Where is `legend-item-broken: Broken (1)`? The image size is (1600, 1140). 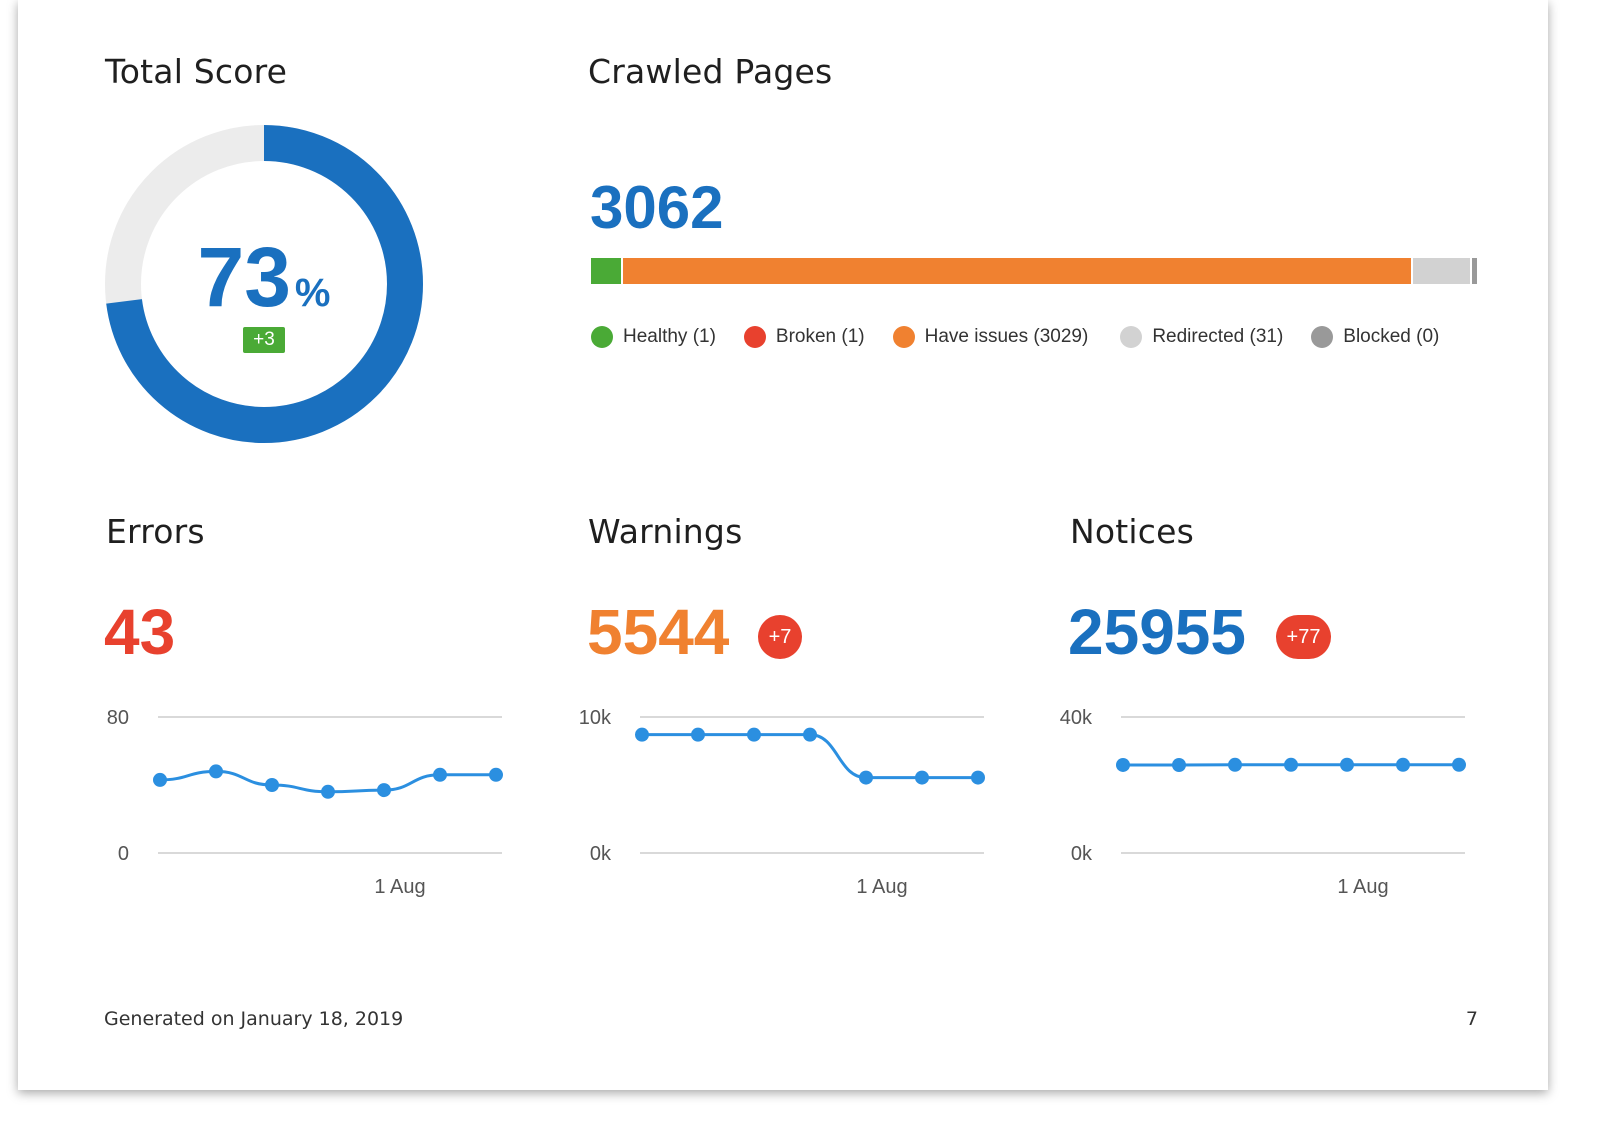 legend-item-broken: Broken (1) is located at coordinates (804, 337).